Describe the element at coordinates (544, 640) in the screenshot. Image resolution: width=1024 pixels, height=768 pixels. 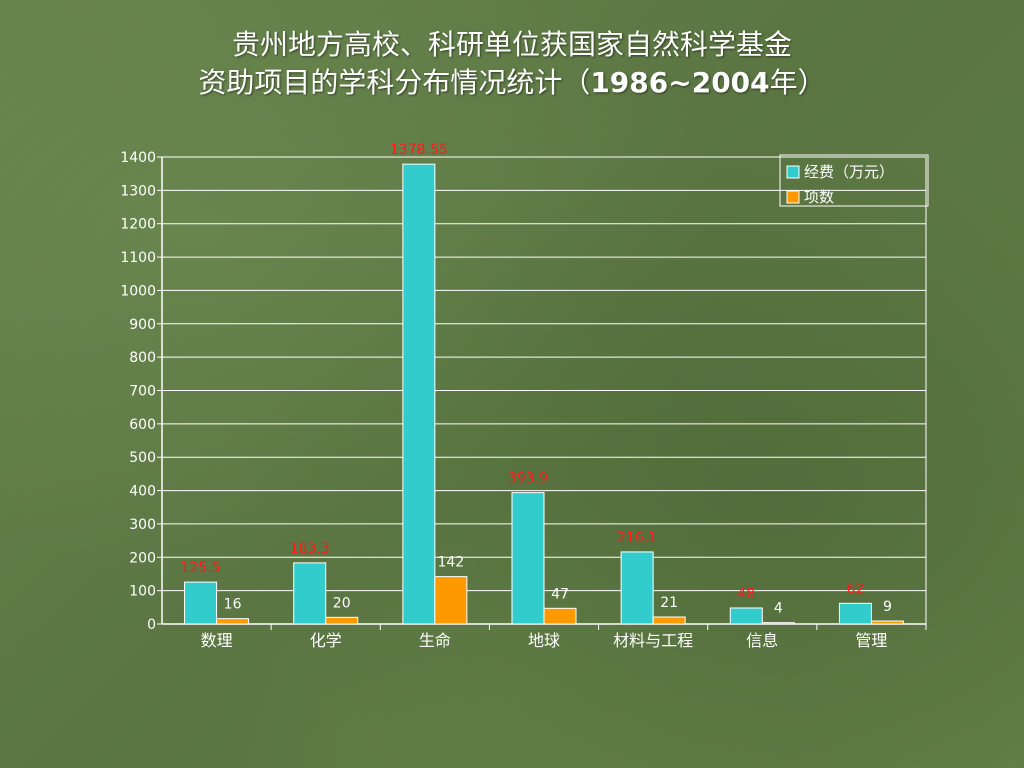
I see `x-tick-label: 地球` at that location.